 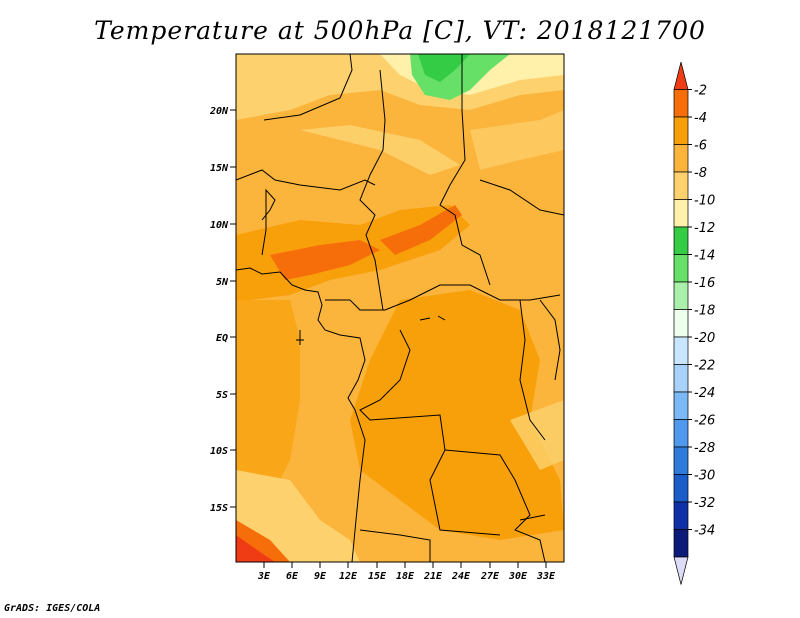 What do you see at coordinates (518, 576) in the screenshot?
I see `lon-label: 30E` at bounding box center [518, 576].